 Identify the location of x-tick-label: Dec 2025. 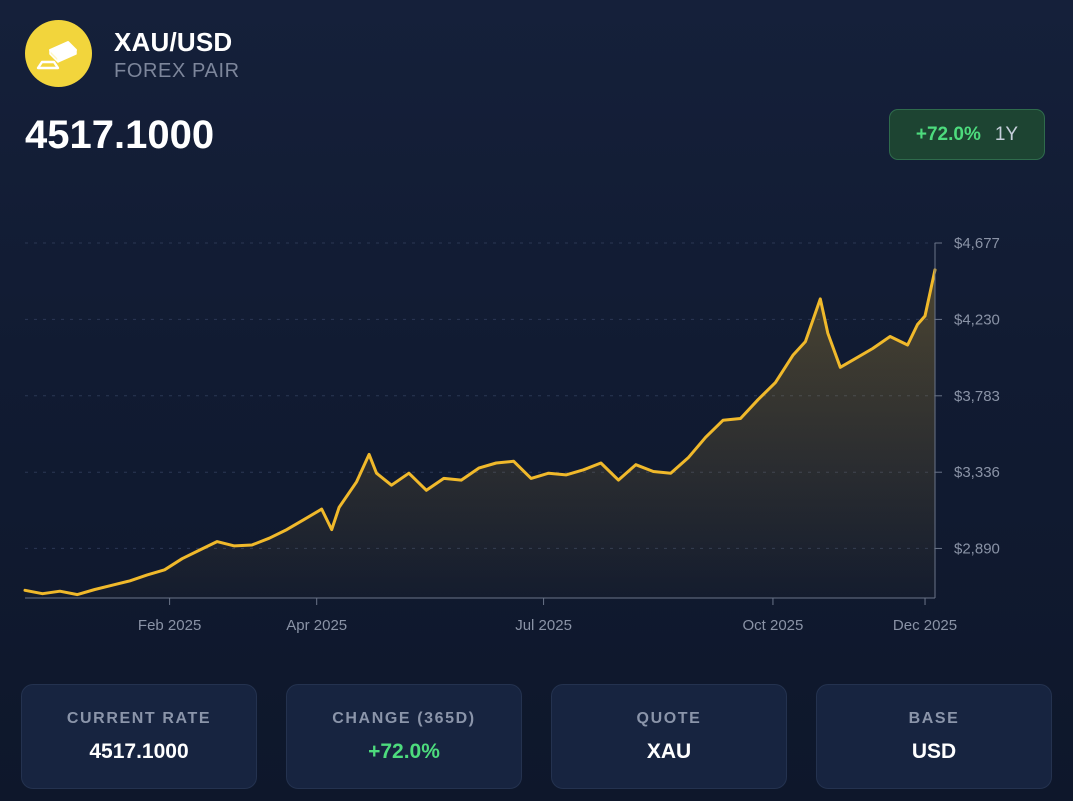
(925, 625).